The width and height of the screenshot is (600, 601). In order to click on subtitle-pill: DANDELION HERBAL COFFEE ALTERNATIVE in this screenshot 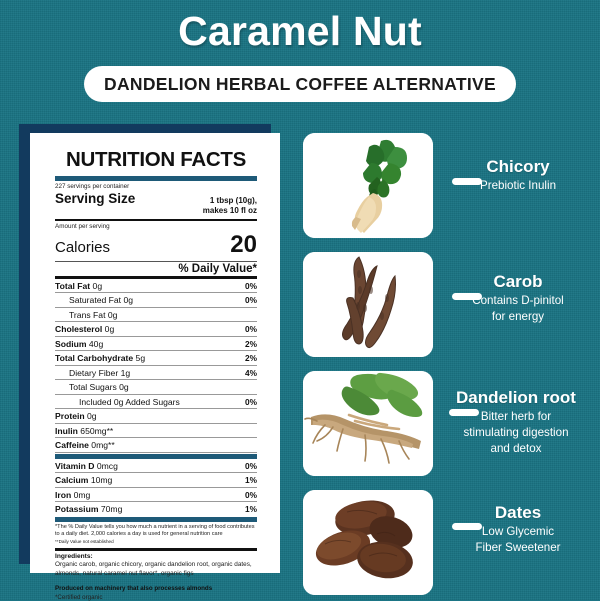, I will do `click(300, 84)`.